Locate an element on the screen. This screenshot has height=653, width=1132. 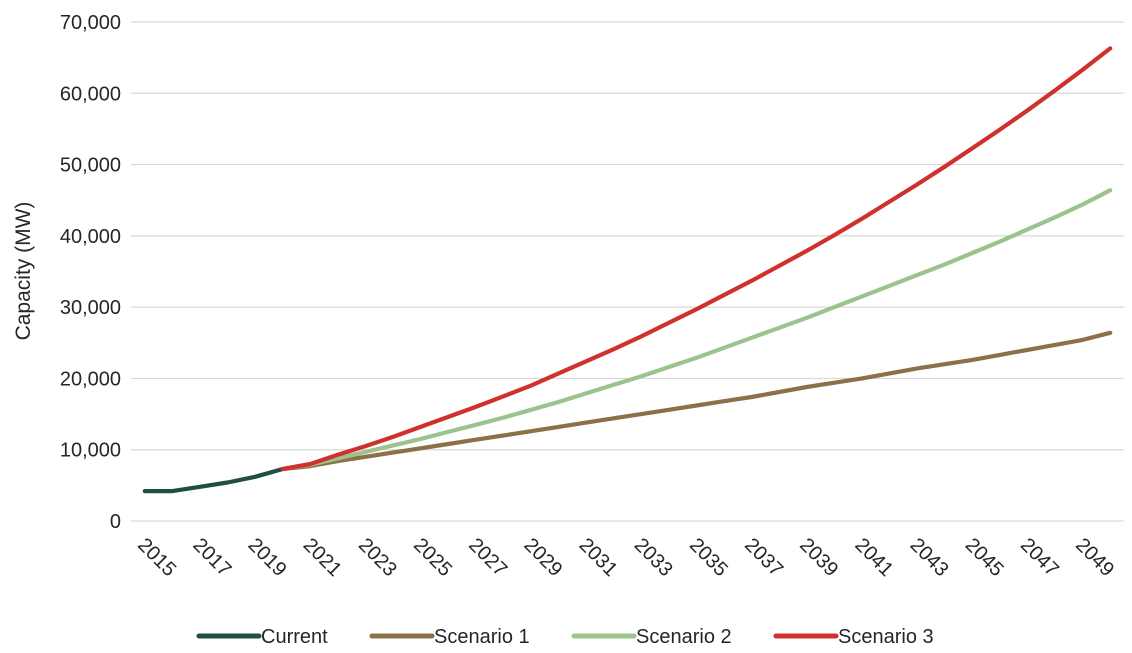
legend-label-current: Current is located at coordinates (294, 637).